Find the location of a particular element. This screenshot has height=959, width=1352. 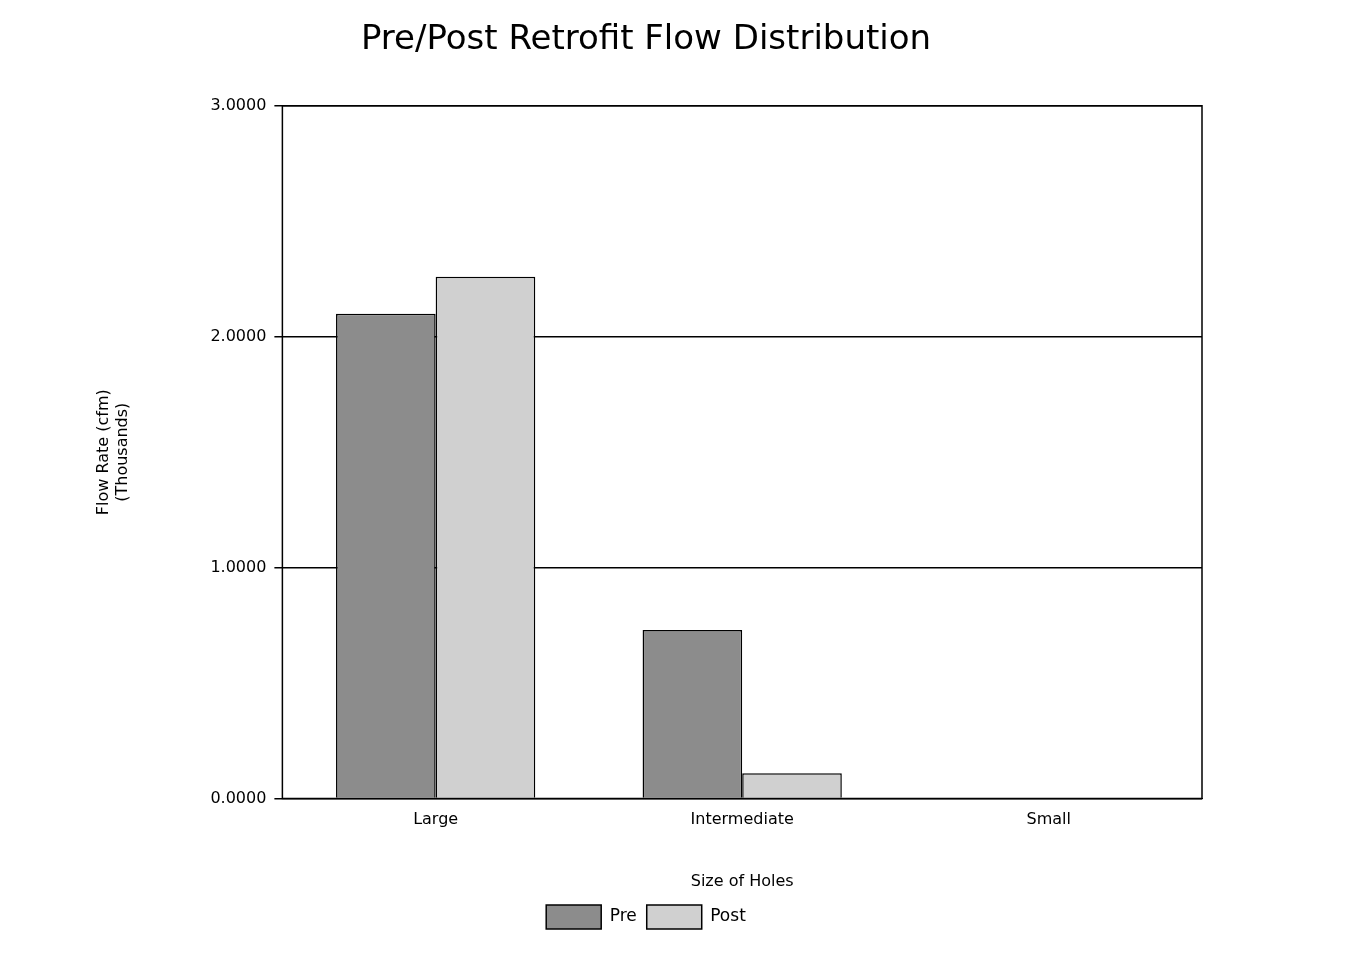

y-tick-label: 0.0000 is located at coordinates (238, 797).